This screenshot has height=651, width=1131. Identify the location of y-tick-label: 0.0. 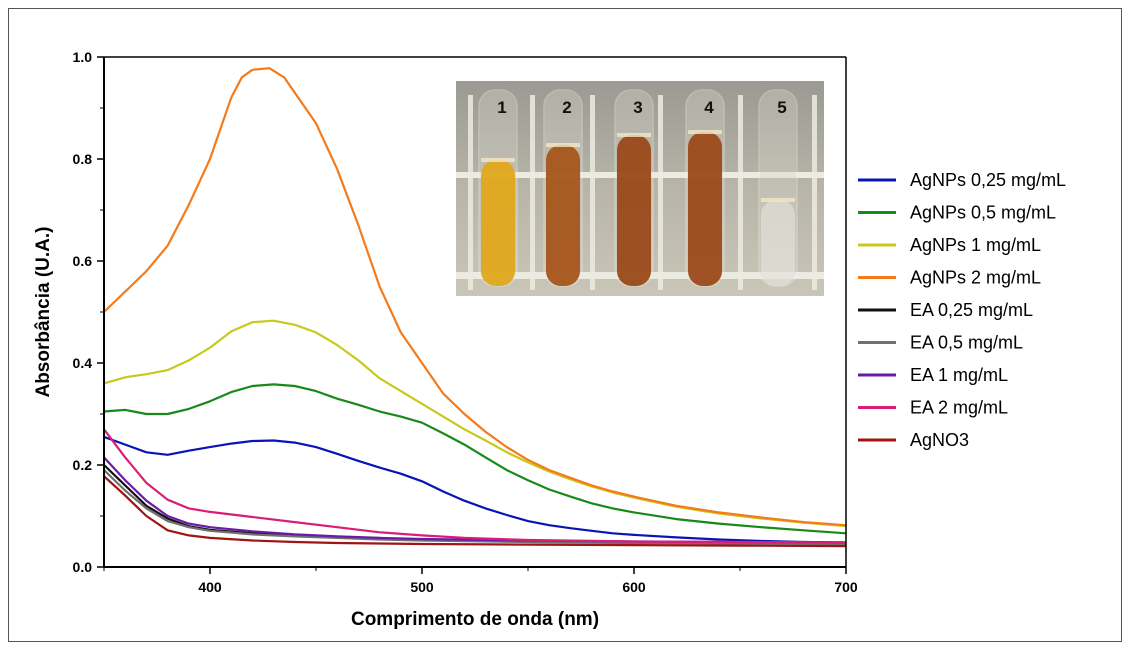
(83, 567).